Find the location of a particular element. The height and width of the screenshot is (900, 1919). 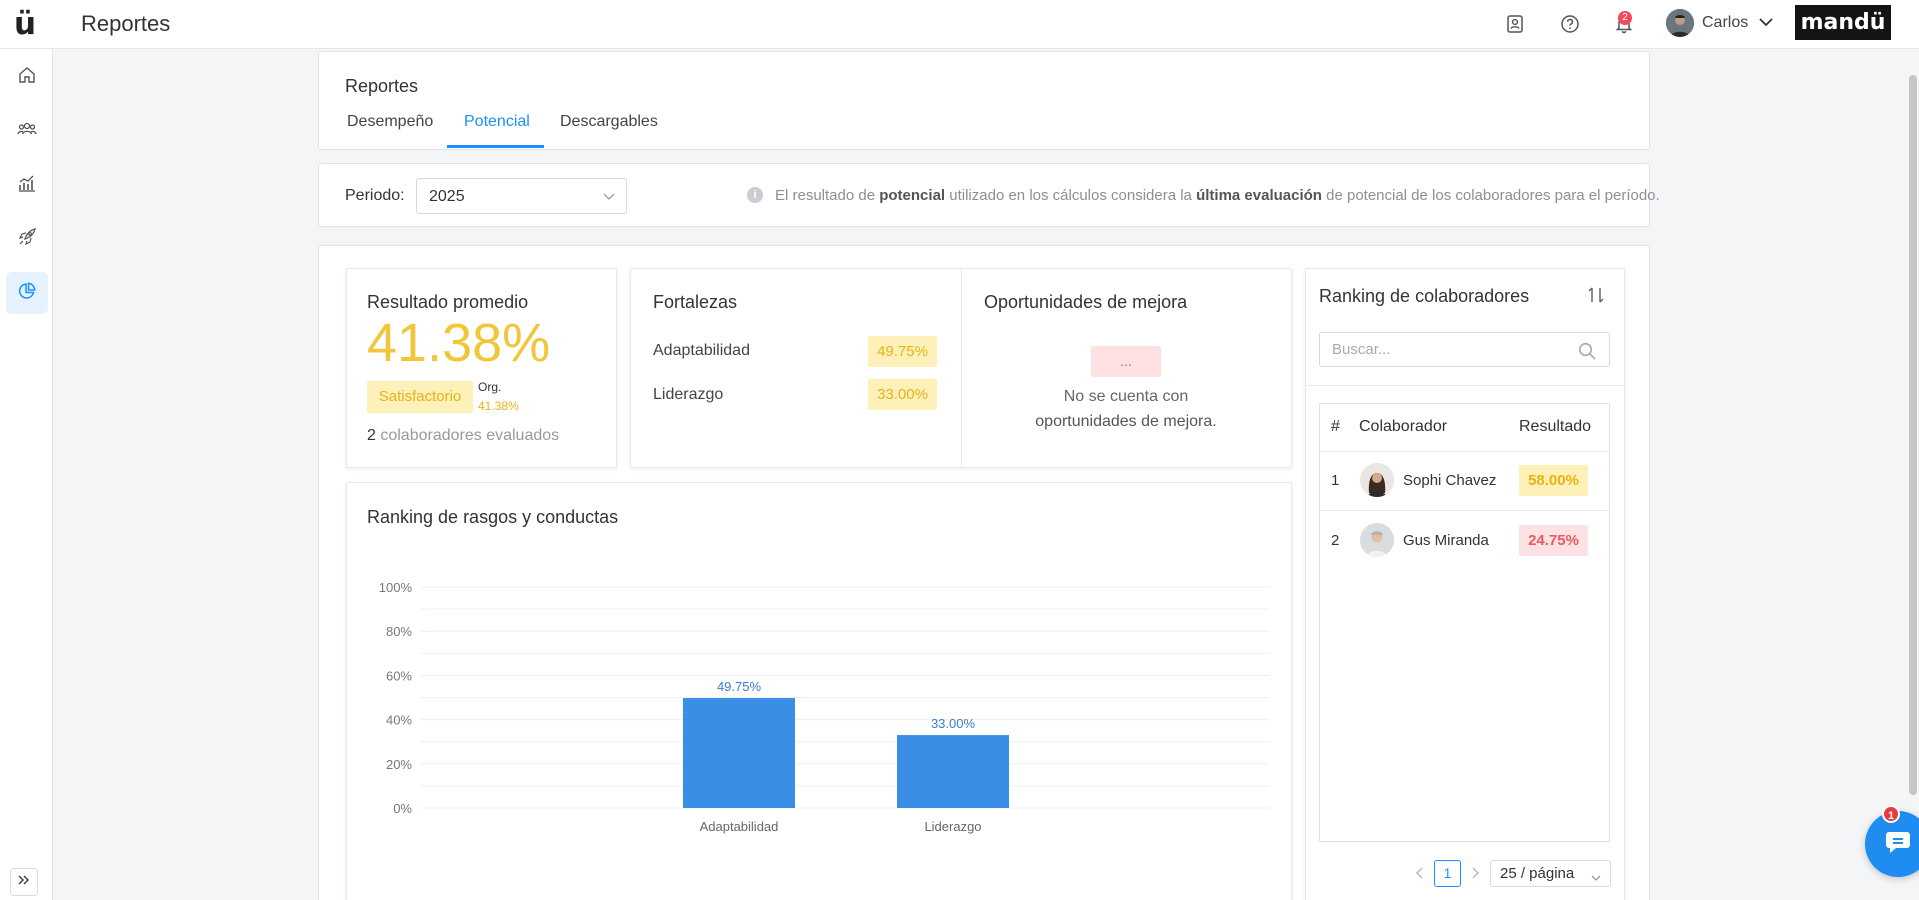

table-row-rank: 2 is located at coordinates (1335, 540).